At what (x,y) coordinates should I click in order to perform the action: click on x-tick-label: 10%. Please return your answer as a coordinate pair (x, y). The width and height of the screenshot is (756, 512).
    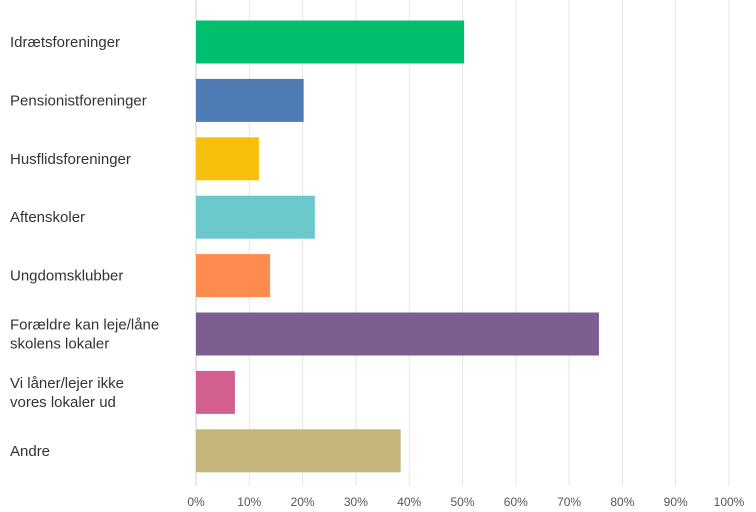
    Looking at the image, I should click on (249, 502).